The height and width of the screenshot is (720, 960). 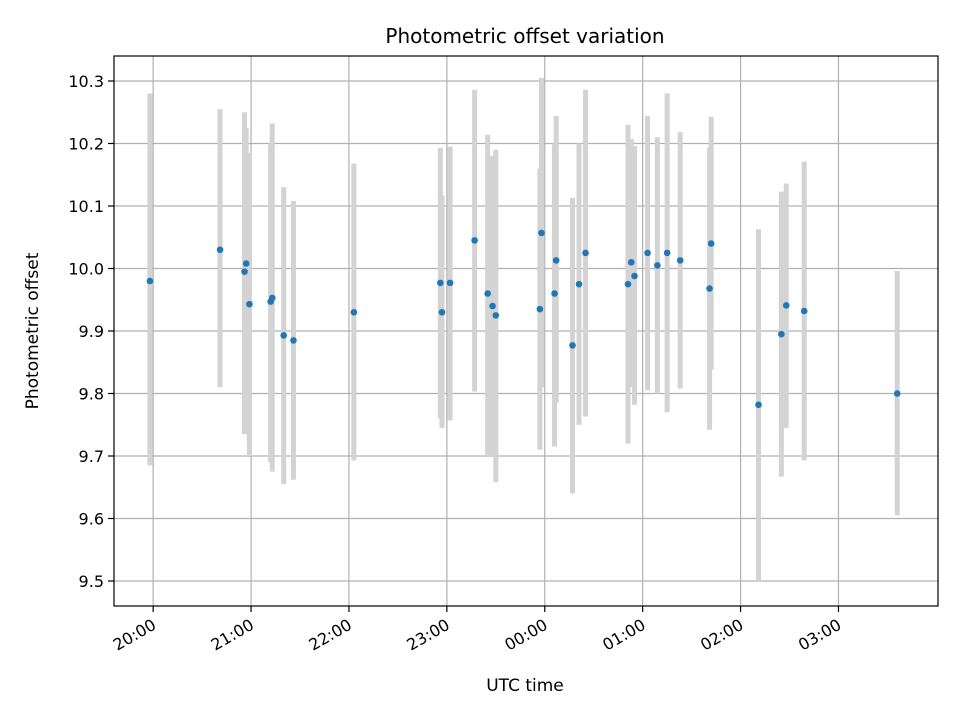 I want to click on y-tick-label-3: 9.8, so click(x=91, y=394).